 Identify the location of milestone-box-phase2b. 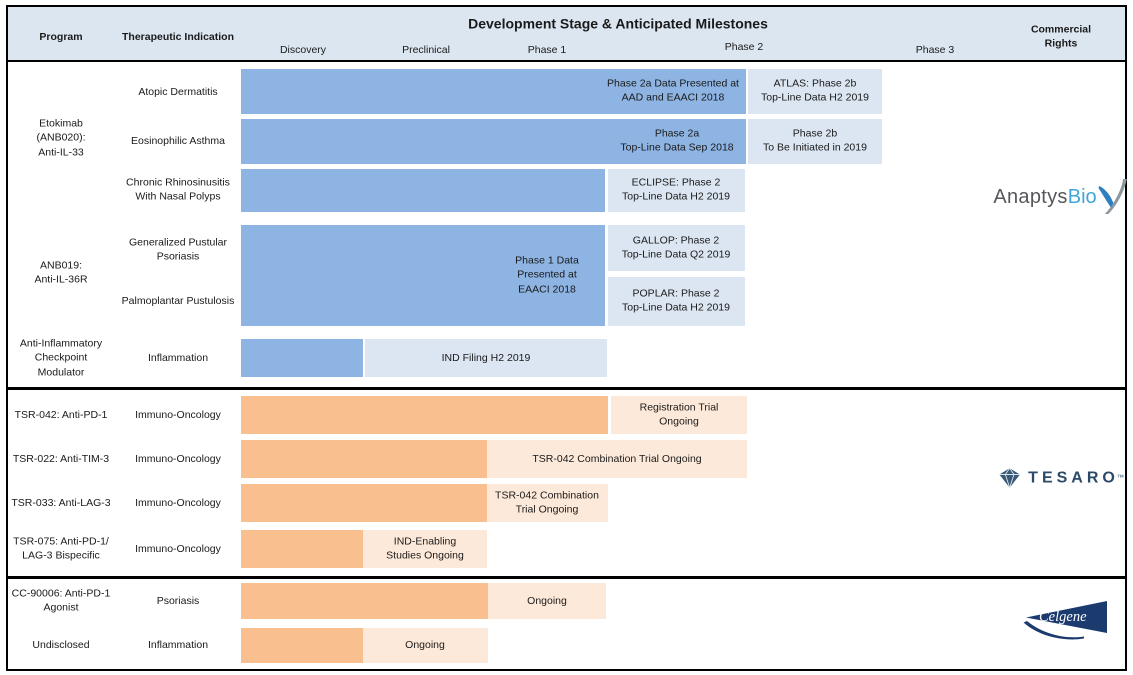
(815, 141).